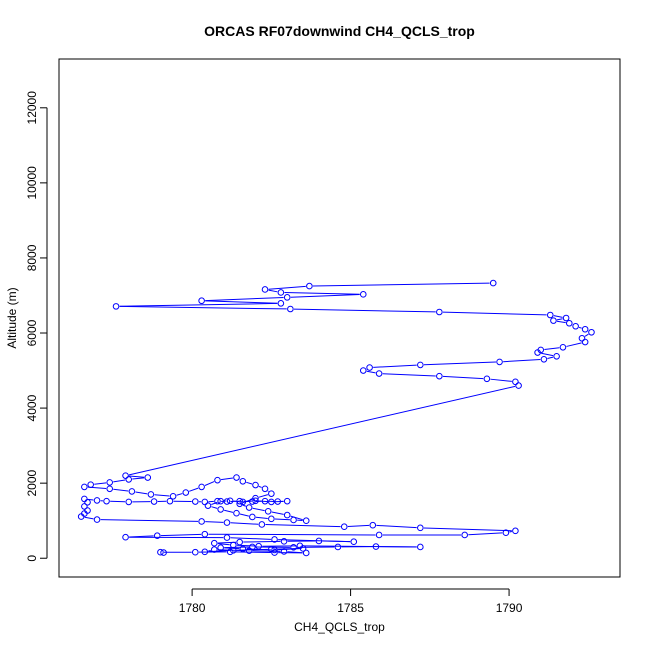  I want to click on chart-title: ORCAS RF07downwind CH4_QCLS_trop, so click(339, 31).